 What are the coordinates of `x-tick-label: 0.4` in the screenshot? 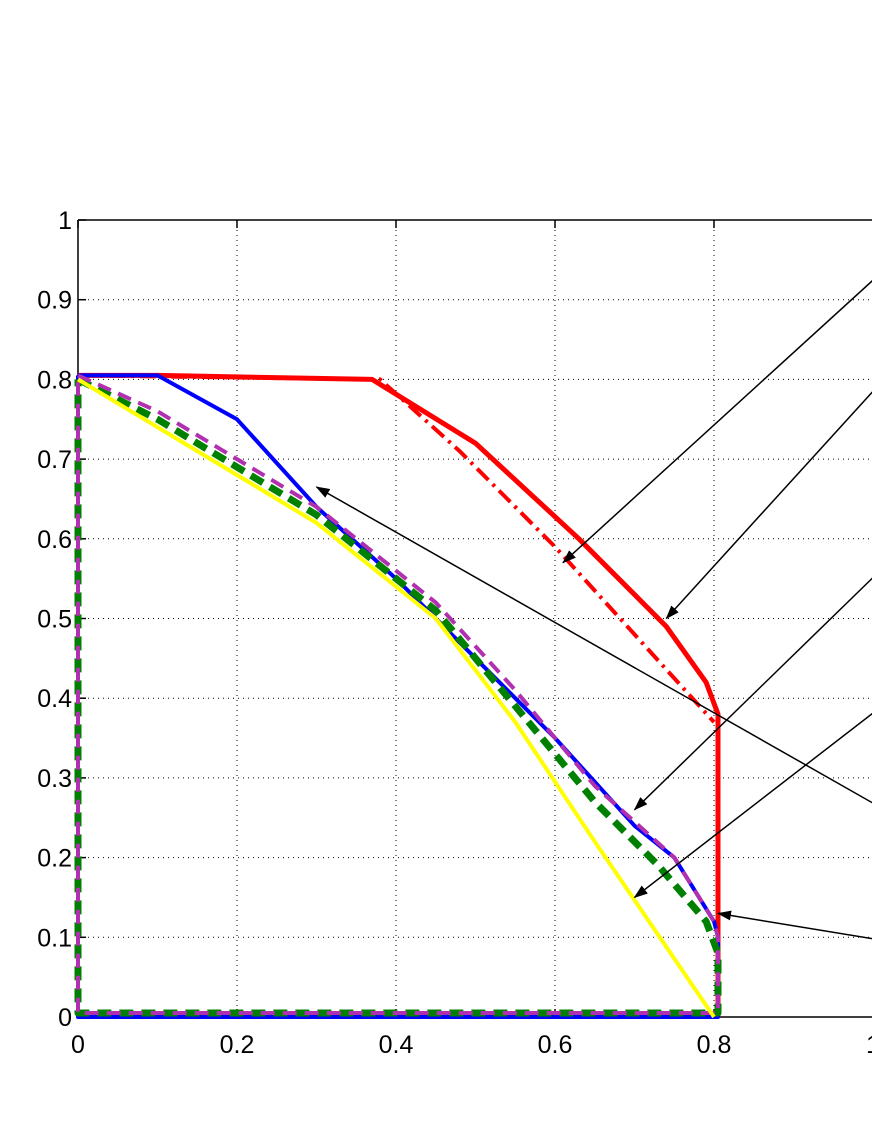 It's located at (396, 1045).